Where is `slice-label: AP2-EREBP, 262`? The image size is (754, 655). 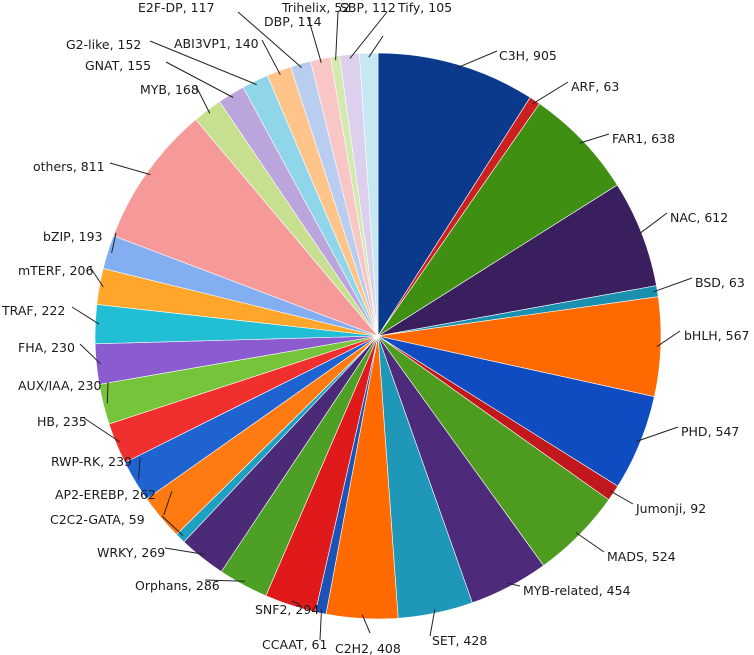 slice-label: AP2-EREBP, 262 is located at coordinates (105, 494).